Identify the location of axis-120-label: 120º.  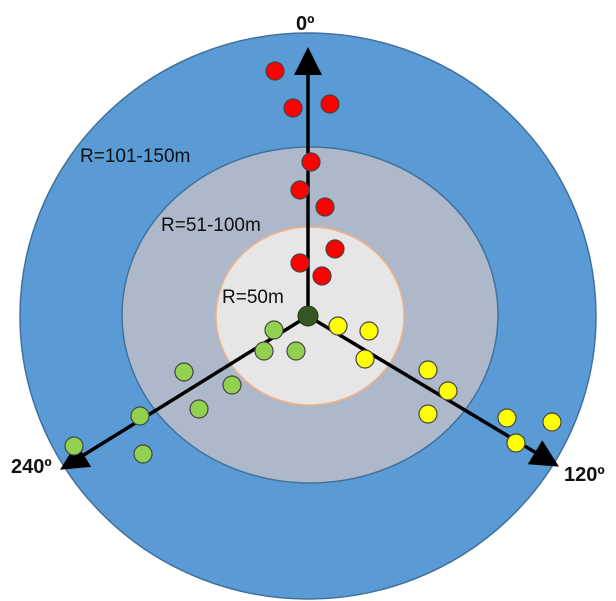
(584, 475).